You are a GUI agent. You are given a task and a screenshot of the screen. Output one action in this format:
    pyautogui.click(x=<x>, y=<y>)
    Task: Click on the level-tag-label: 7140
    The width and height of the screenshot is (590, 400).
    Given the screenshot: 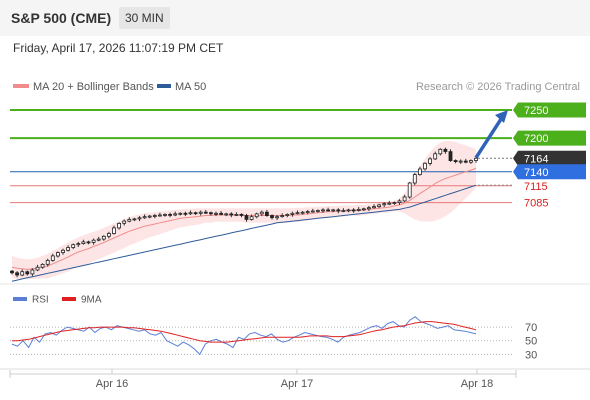 What is the action you would take?
    pyautogui.click(x=536, y=173)
    